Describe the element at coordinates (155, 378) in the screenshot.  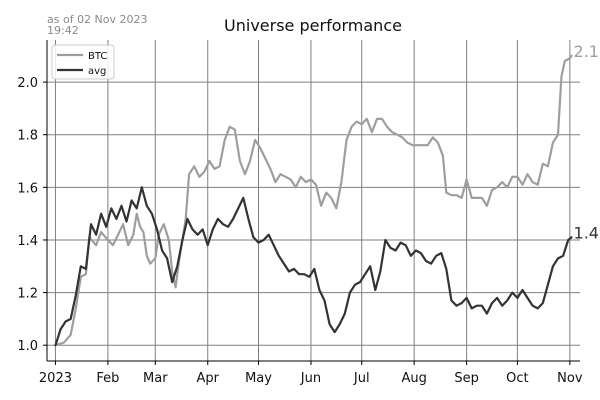
I see `x-tick-label: Mar` at that location.